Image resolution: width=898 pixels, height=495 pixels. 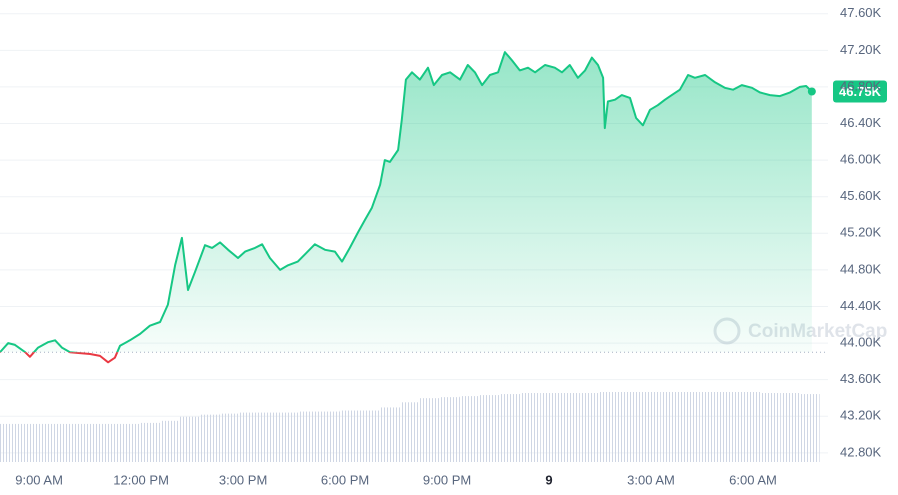 I want to click on x-tick-label: 3:00 PM, so click(x=243, y=479).